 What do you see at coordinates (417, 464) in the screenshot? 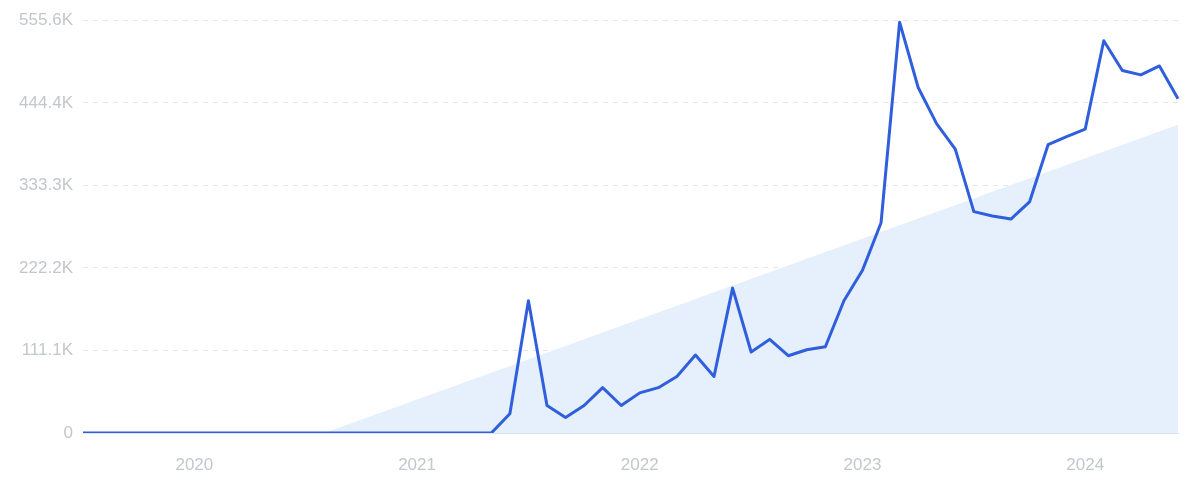
I see `x-tick-label: 2021` at bounding box center [417, 464].